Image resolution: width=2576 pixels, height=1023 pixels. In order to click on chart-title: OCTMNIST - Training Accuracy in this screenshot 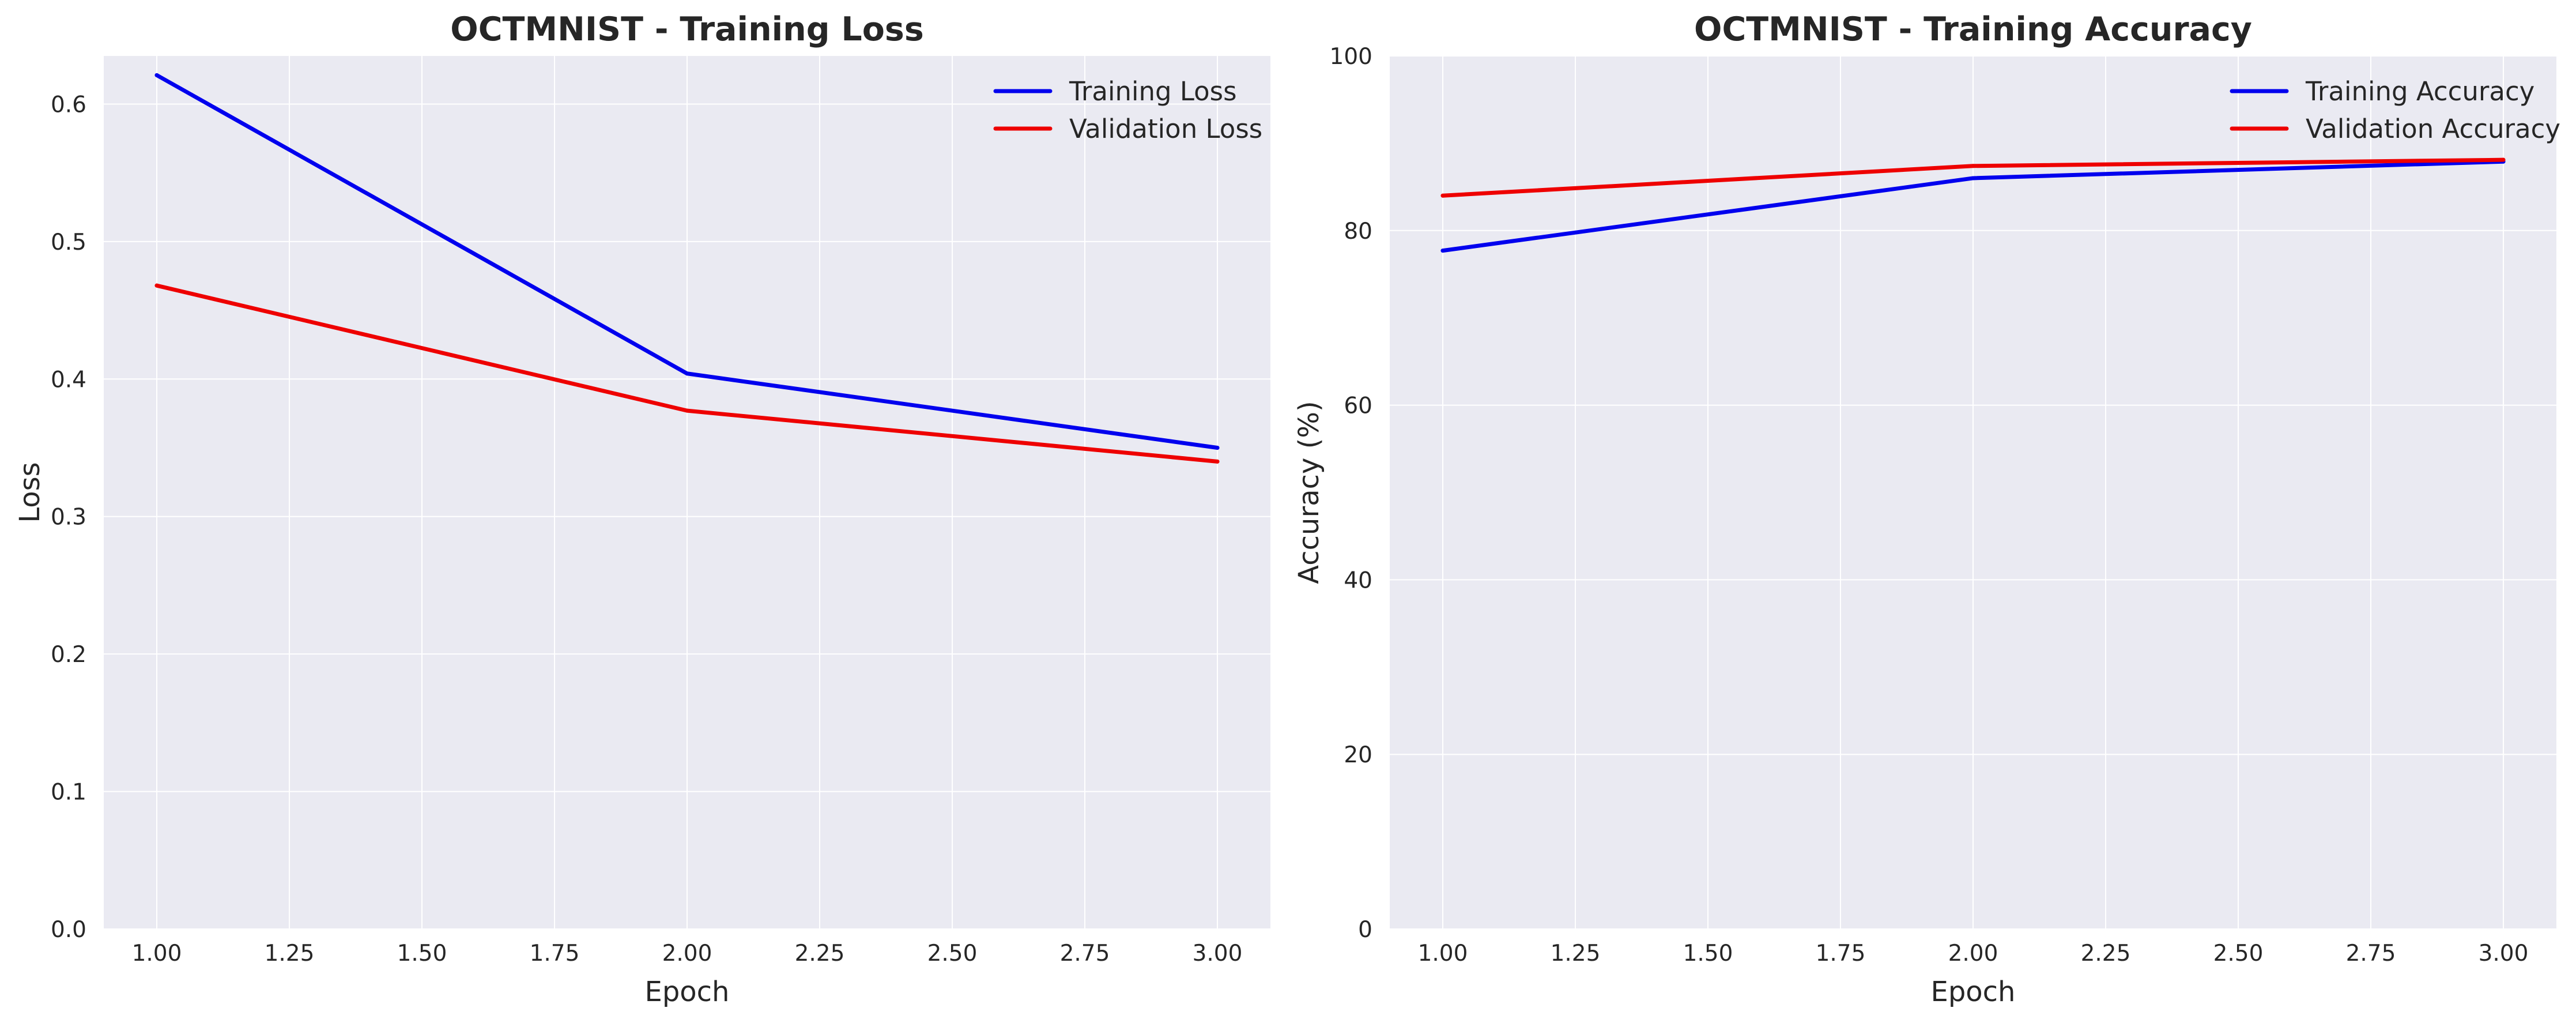, I will do `click(1973, 29)`.